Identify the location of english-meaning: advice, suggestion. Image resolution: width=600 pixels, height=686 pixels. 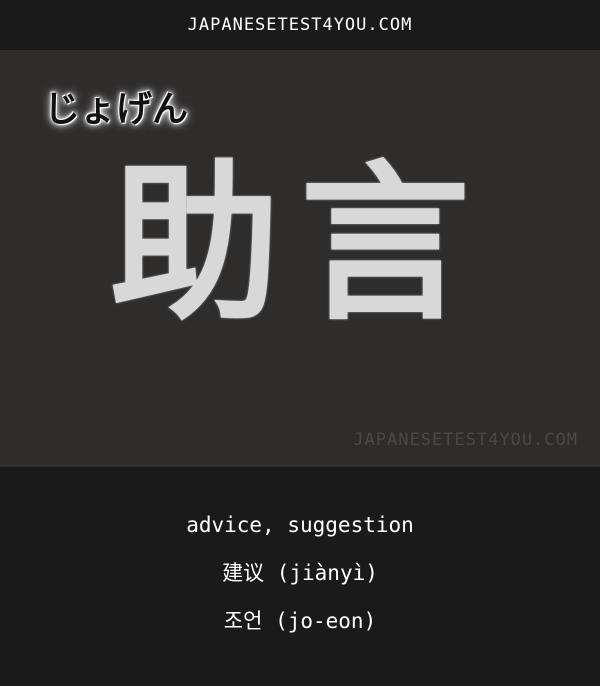
(300, 525).